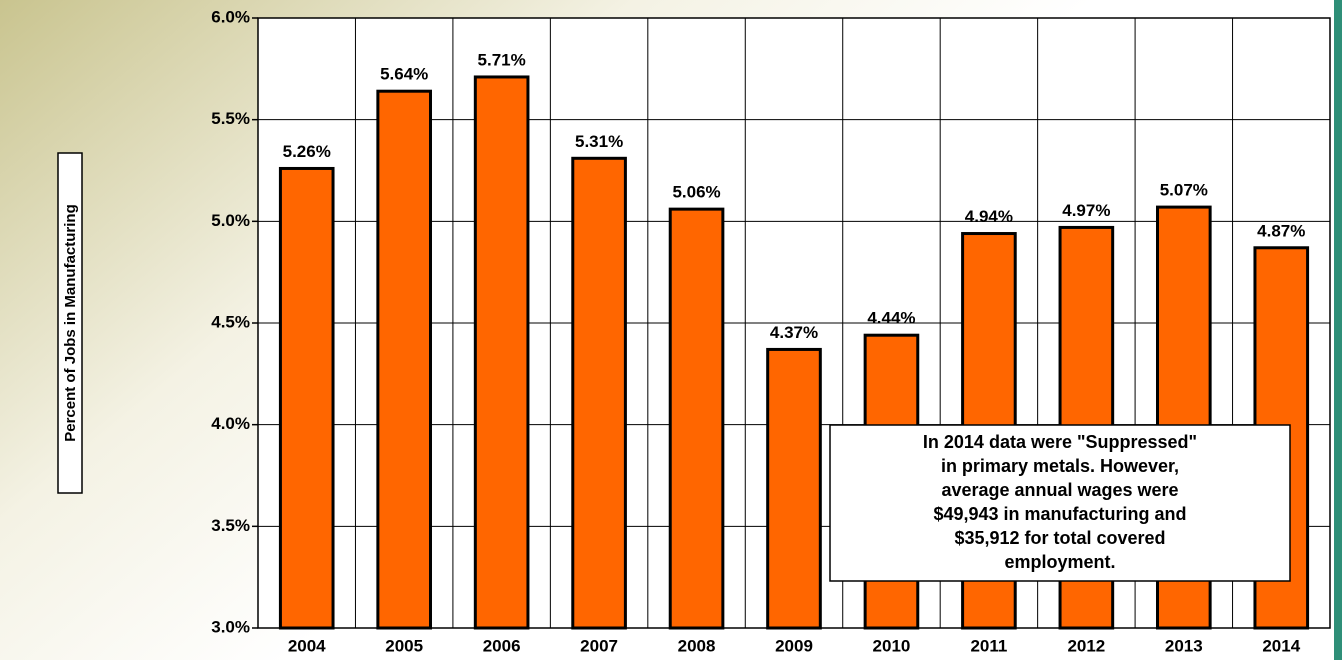  I want to click on y-tick-label: 5.0%, so click(230, 220).